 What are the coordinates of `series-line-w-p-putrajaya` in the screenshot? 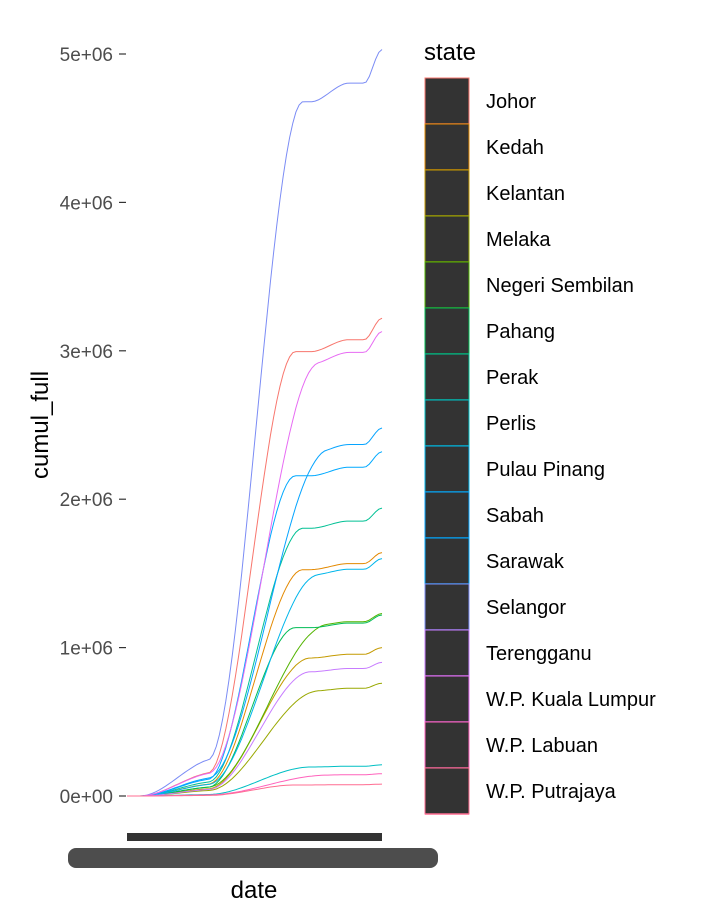 It's located at (255, 790).